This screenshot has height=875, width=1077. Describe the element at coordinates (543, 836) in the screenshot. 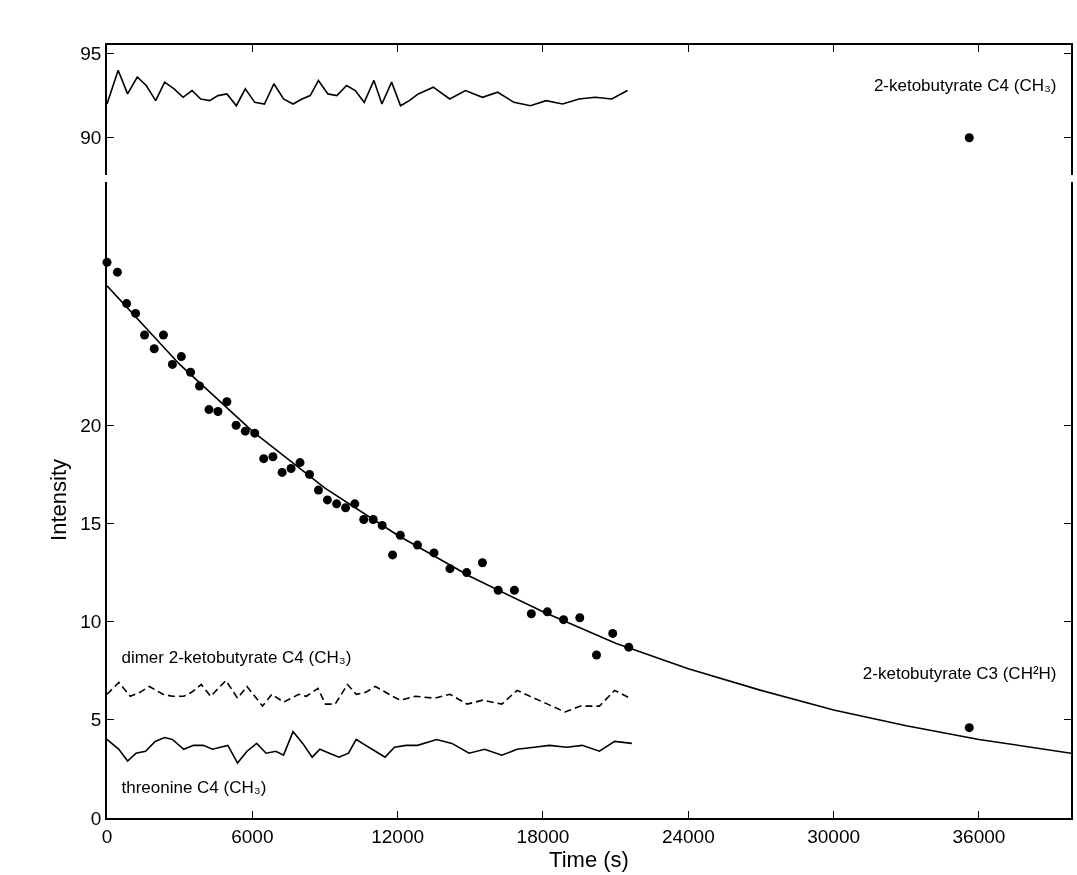

I see `x-tick-label: 18000` at that location.